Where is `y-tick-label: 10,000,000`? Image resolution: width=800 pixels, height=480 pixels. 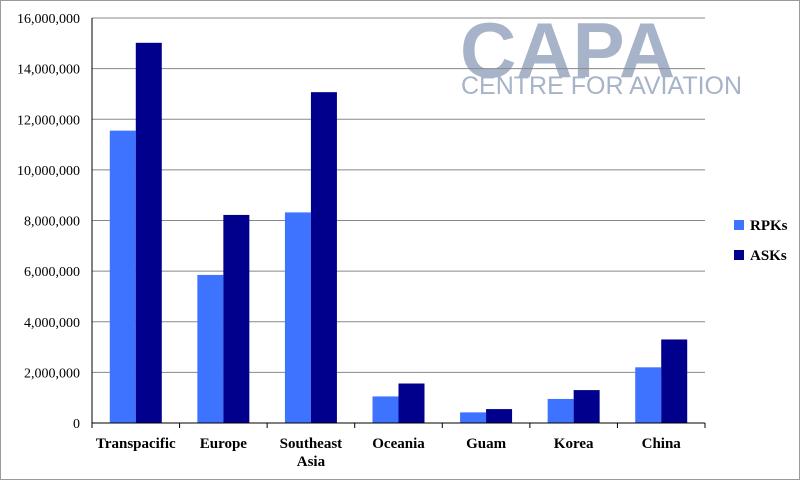
y-tick-label: 10,000,000 is located at coordinates (48, 171).